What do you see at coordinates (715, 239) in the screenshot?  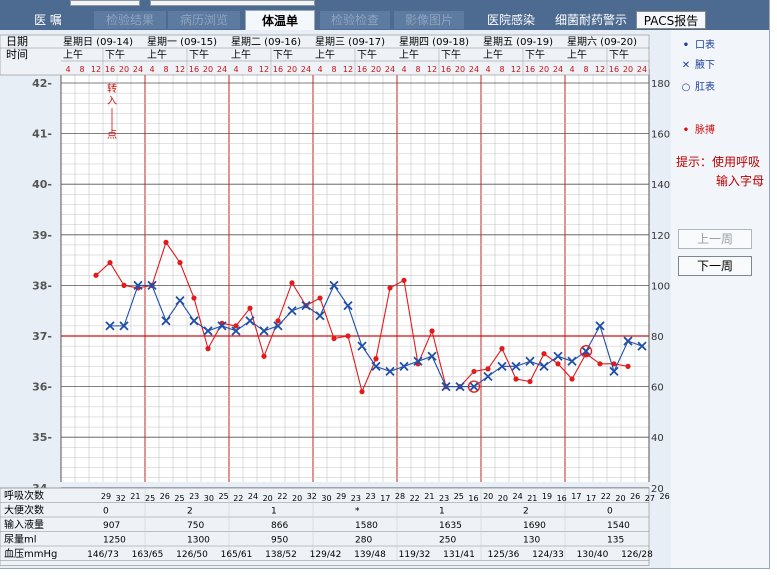 I see `prev-week-button: 上一周` at bounding box center [715, 239].